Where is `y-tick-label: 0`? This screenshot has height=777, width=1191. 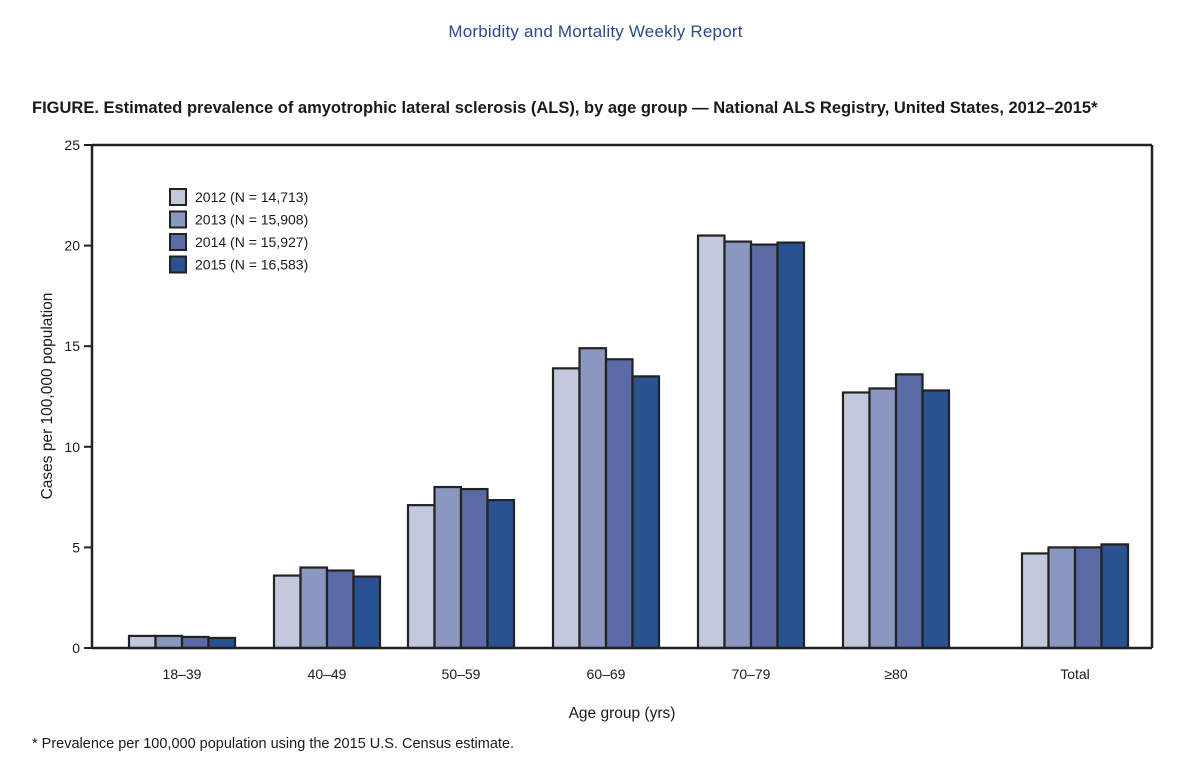 y-tick-label: 0 is located at coordinates (76, 648).